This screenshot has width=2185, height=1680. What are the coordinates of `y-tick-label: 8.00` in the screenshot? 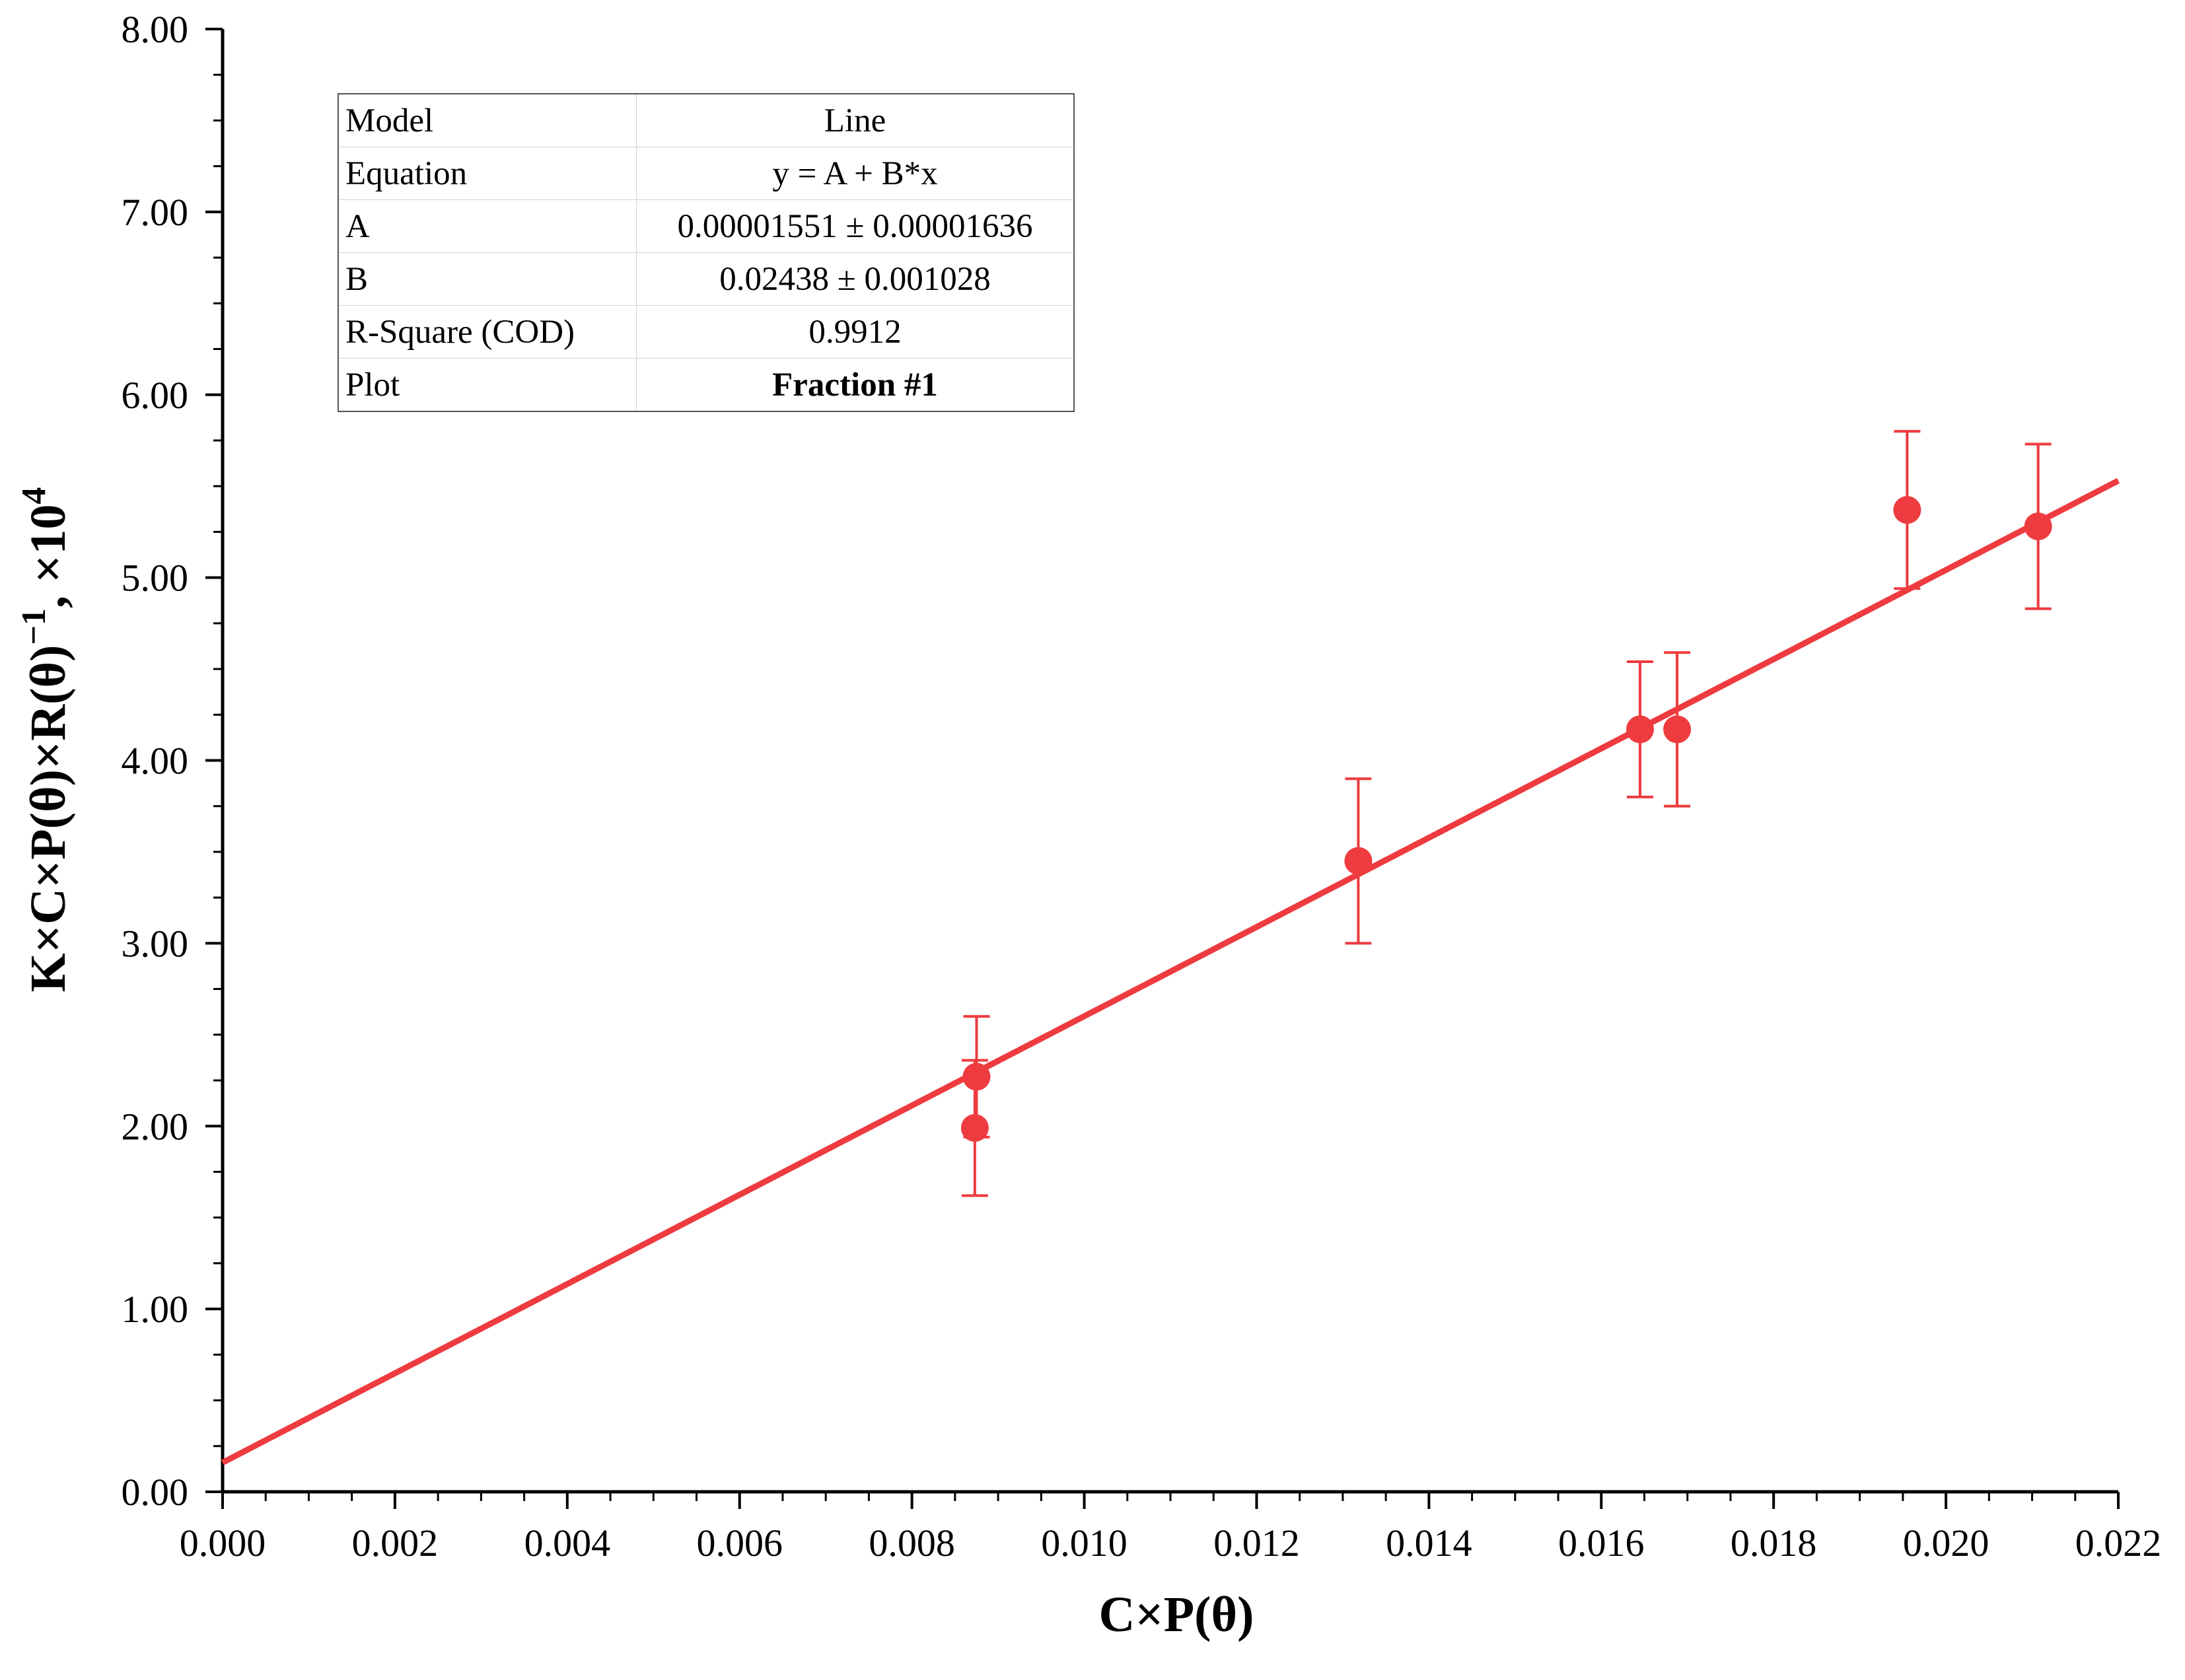 It's located at (155, 29).